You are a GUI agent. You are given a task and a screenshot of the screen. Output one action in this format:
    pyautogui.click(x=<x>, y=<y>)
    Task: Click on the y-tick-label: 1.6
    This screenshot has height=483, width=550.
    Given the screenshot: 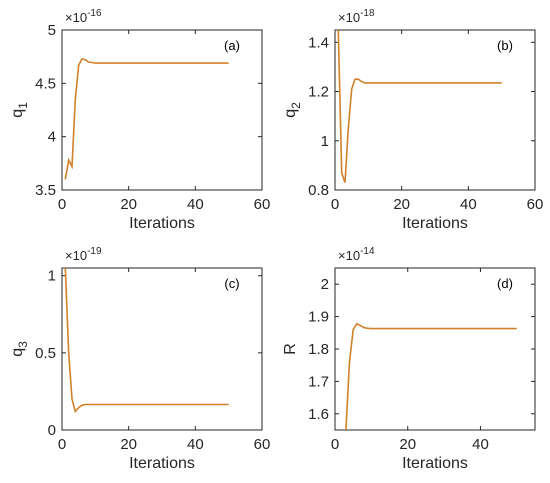 What is the action you would take?
    pyautogui.click(x=318, y=414)
    